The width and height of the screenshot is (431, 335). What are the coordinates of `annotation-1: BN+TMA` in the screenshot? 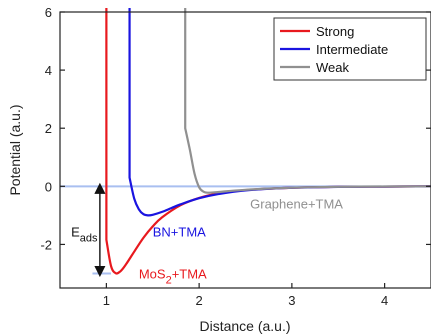 It's located at (179, 231).